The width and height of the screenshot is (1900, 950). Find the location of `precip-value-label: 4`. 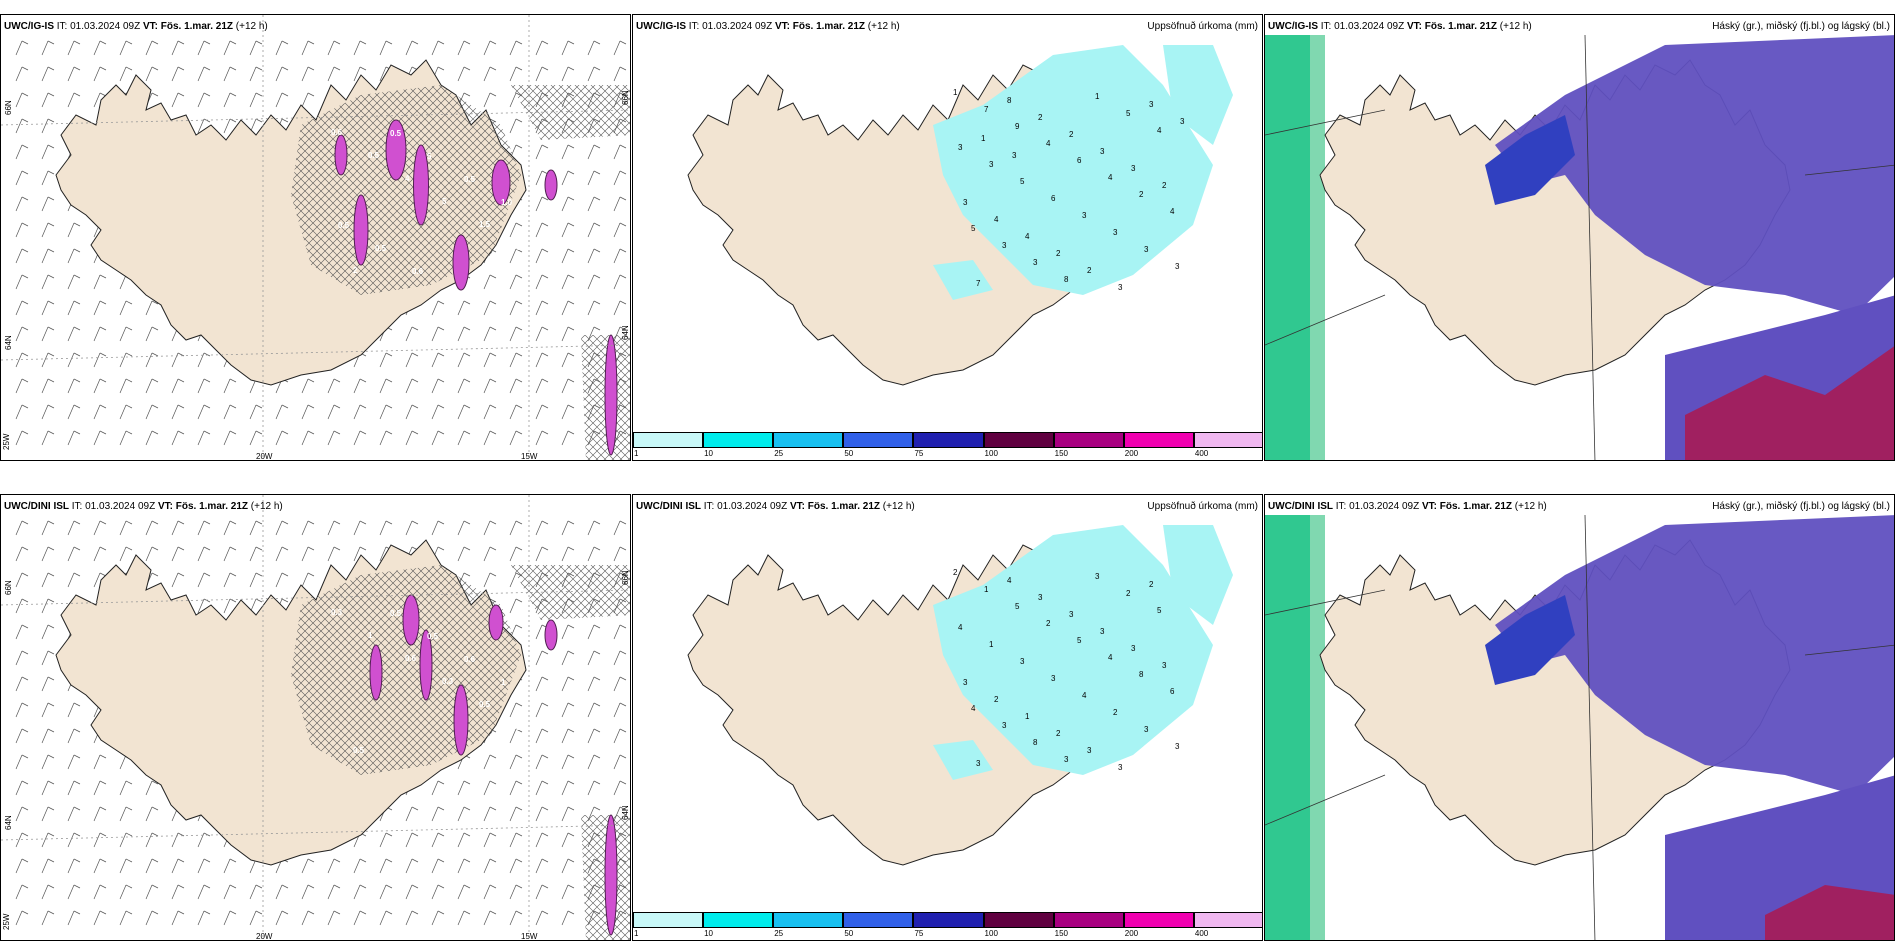

precip-value-label: 4 is located at coordinates (960, 627).